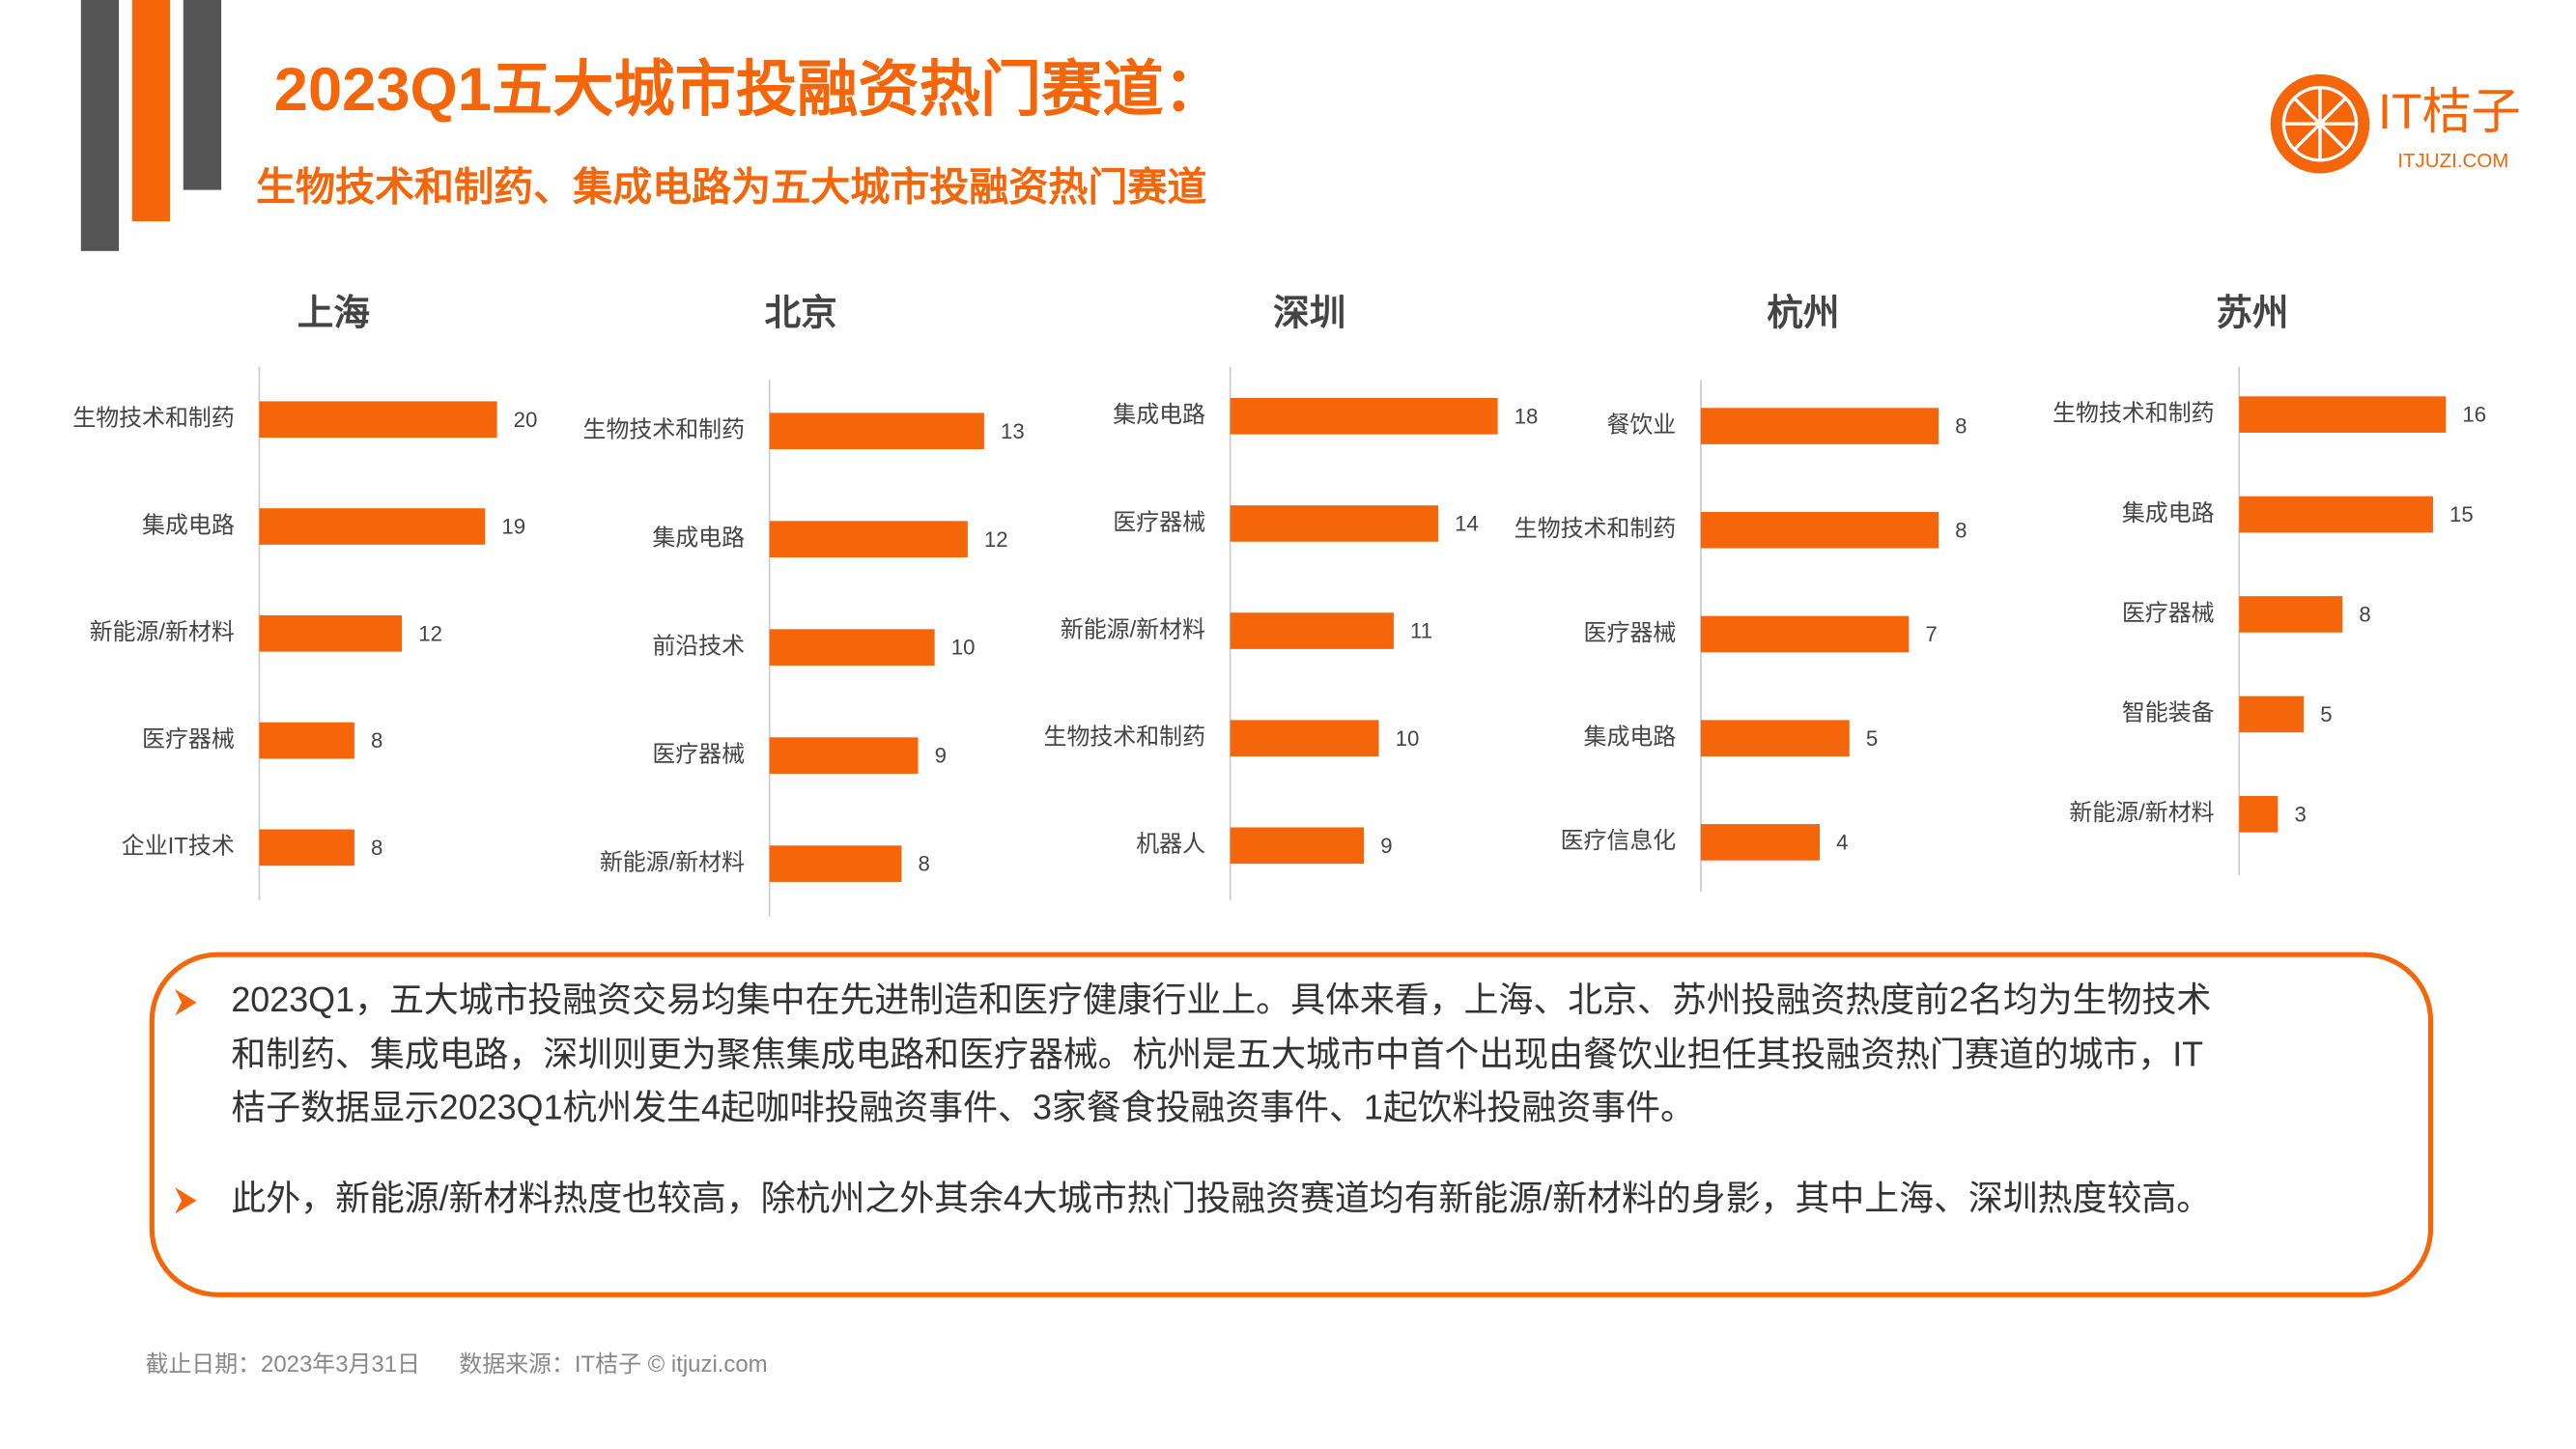 The height and width of the screenshot is (1449, 2576). I want to click on category-label: 餐饮业, so click(1641, 425).